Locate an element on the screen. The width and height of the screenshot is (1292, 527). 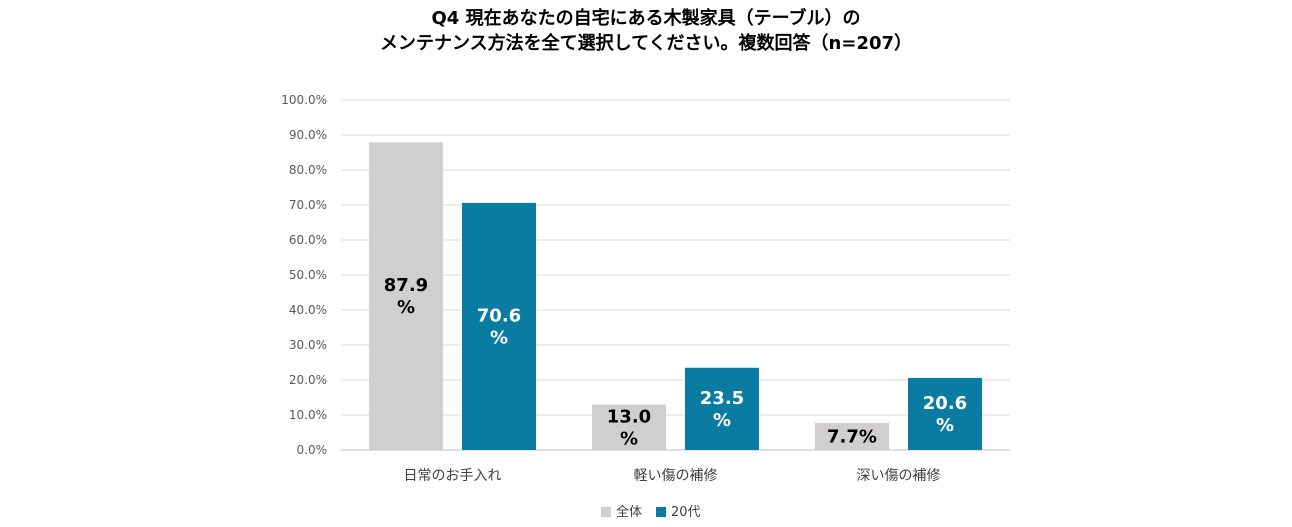
category-label: 深い傷の補修 is located at coordinates (899, 476).